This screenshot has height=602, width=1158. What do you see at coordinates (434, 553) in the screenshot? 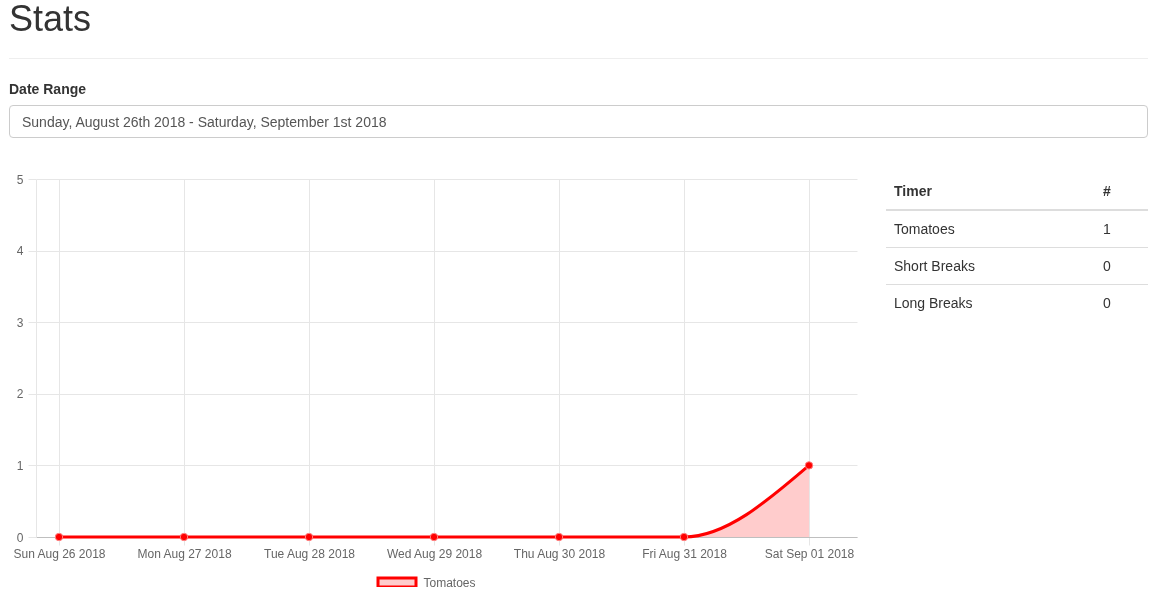
I see `x-tick-label: Wed Aug 29 2018` at bounding box center [434, 553].